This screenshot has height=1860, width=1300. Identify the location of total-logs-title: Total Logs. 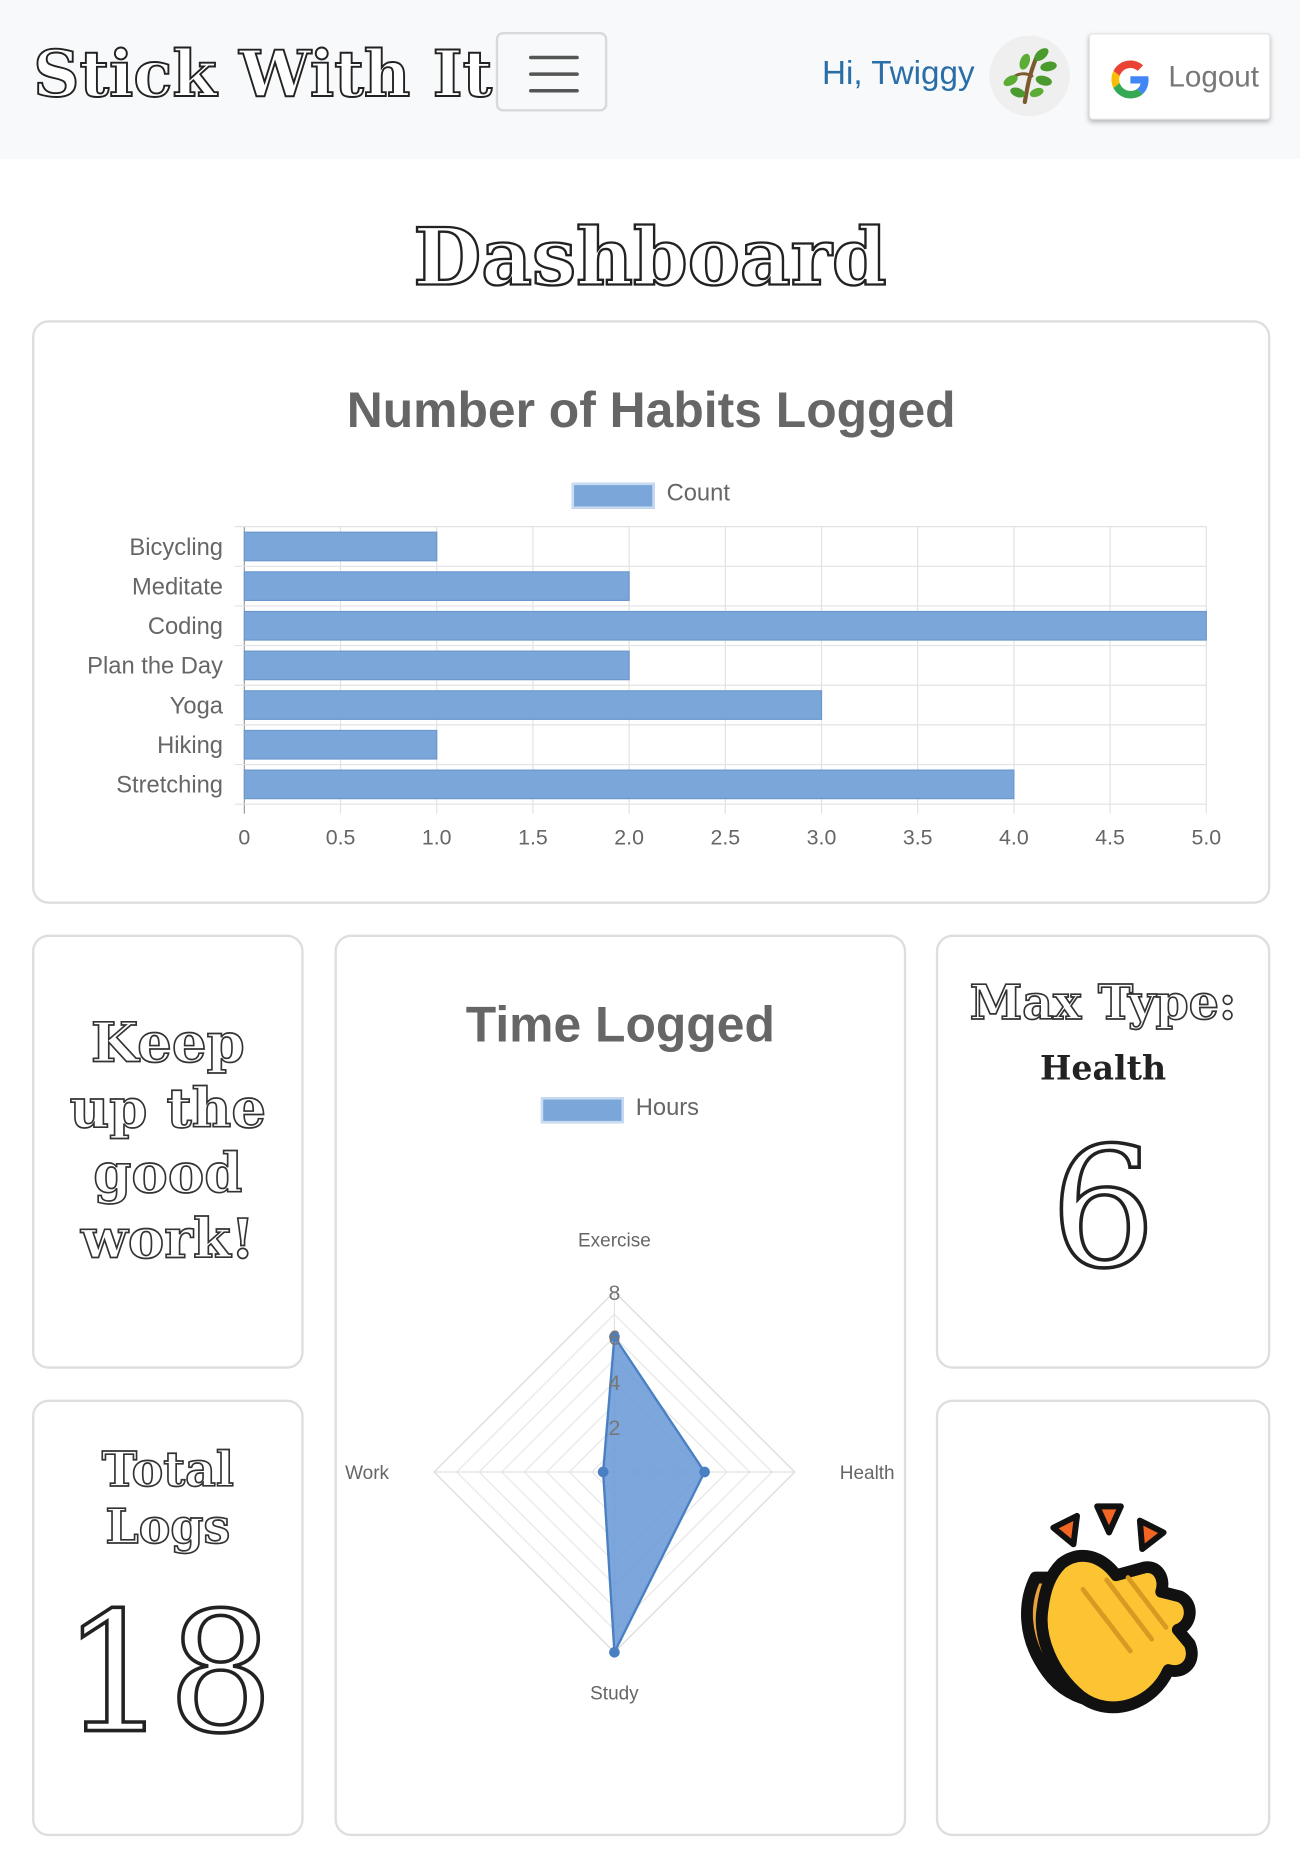
(167, 1499).